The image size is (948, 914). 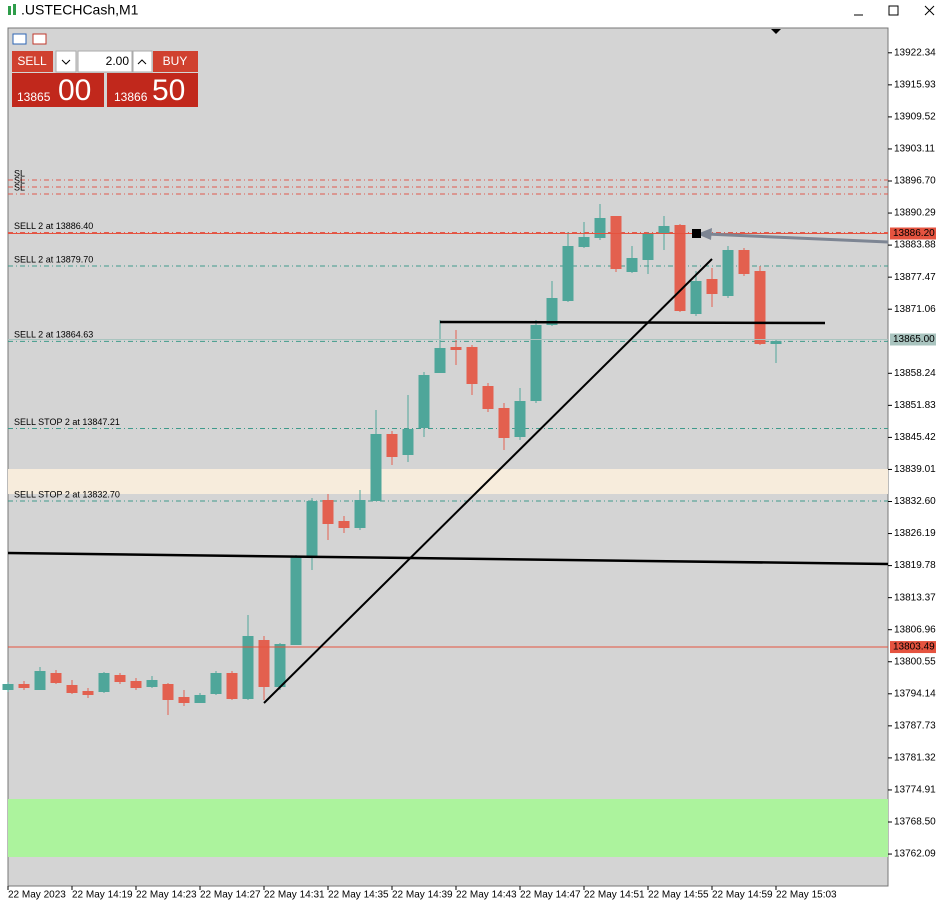 I want to click on bid-price: 13865, so click(x=34, y=97).